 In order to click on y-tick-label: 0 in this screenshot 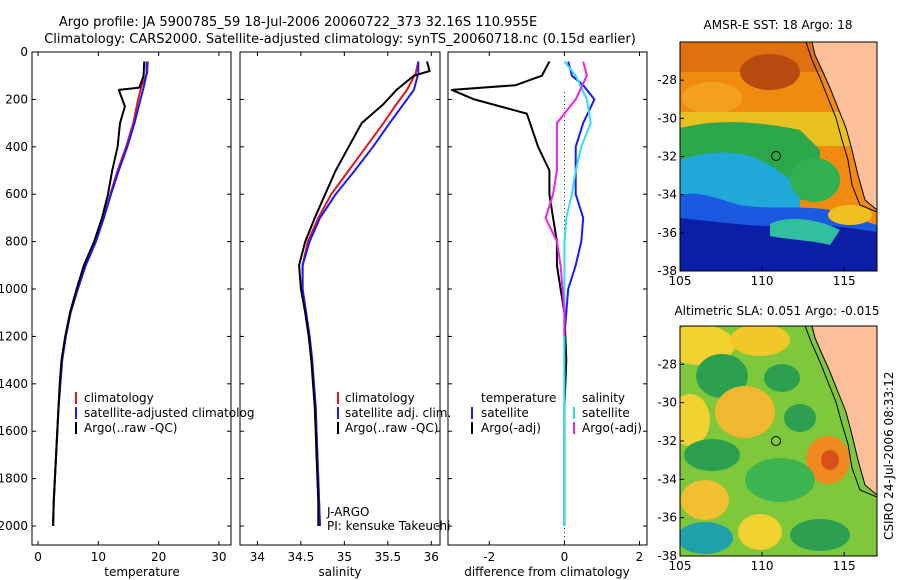, I will do `click(24, 52)`.